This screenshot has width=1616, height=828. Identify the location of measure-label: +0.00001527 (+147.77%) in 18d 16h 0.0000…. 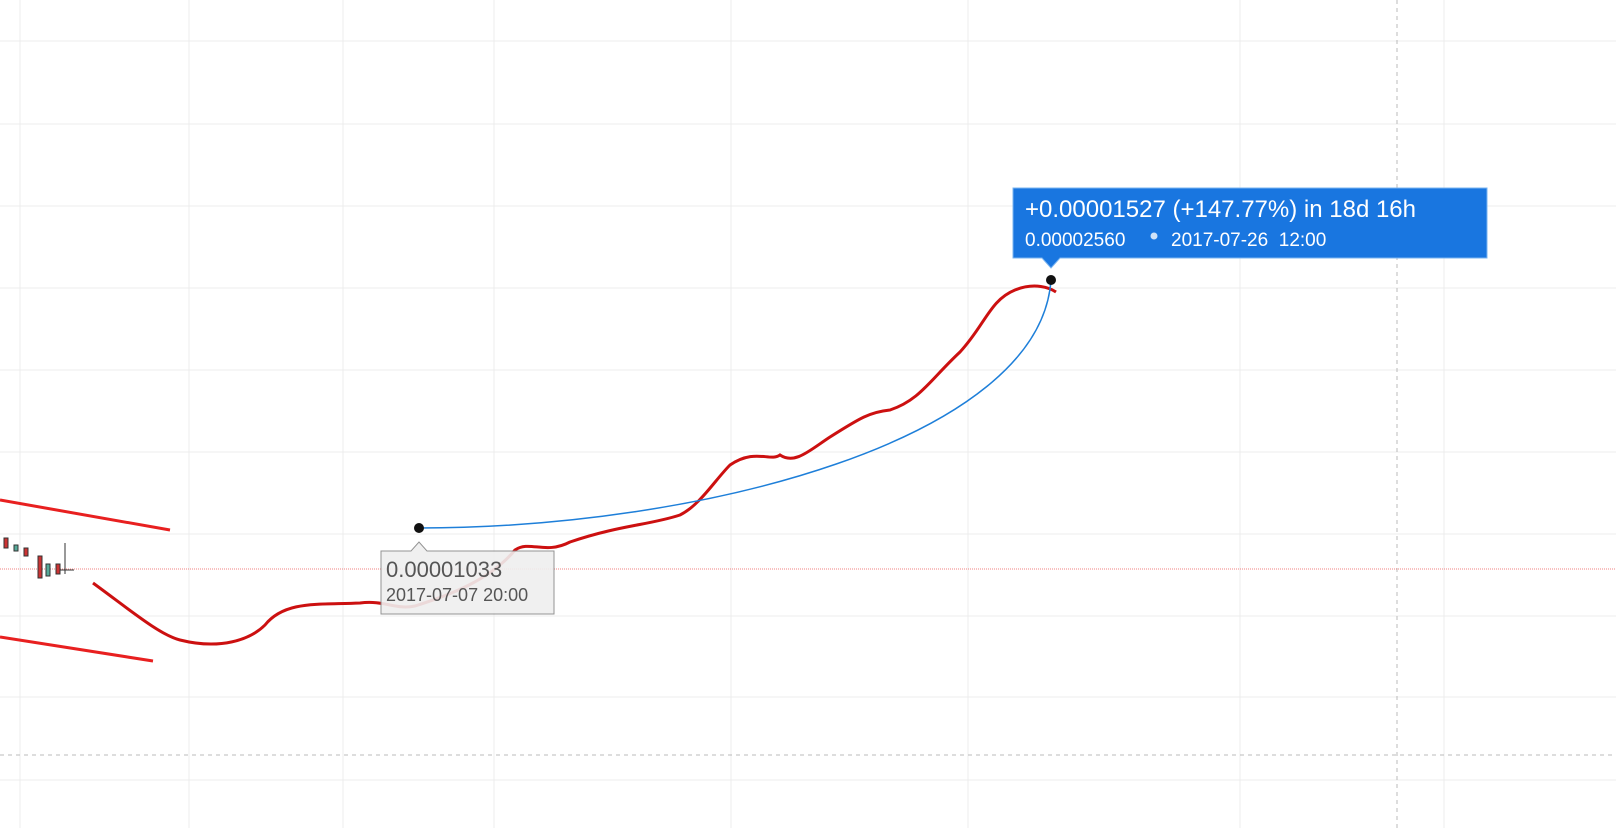
(1250, 228).